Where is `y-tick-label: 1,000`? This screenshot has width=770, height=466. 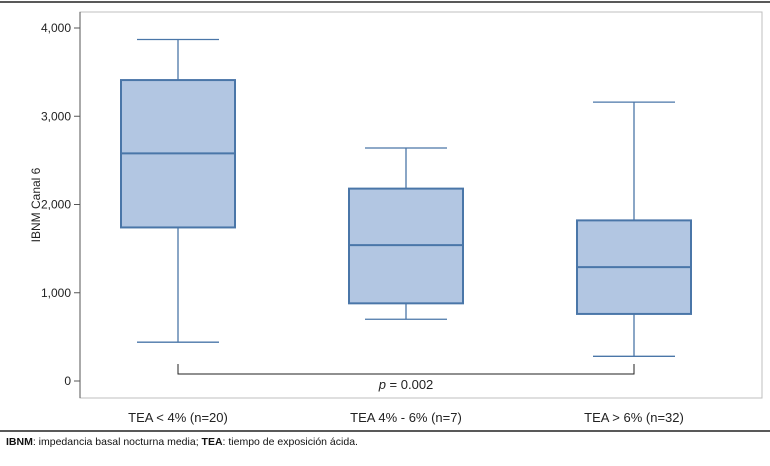 y-tick-label: 1,000 is located at coordinates (56, 293).